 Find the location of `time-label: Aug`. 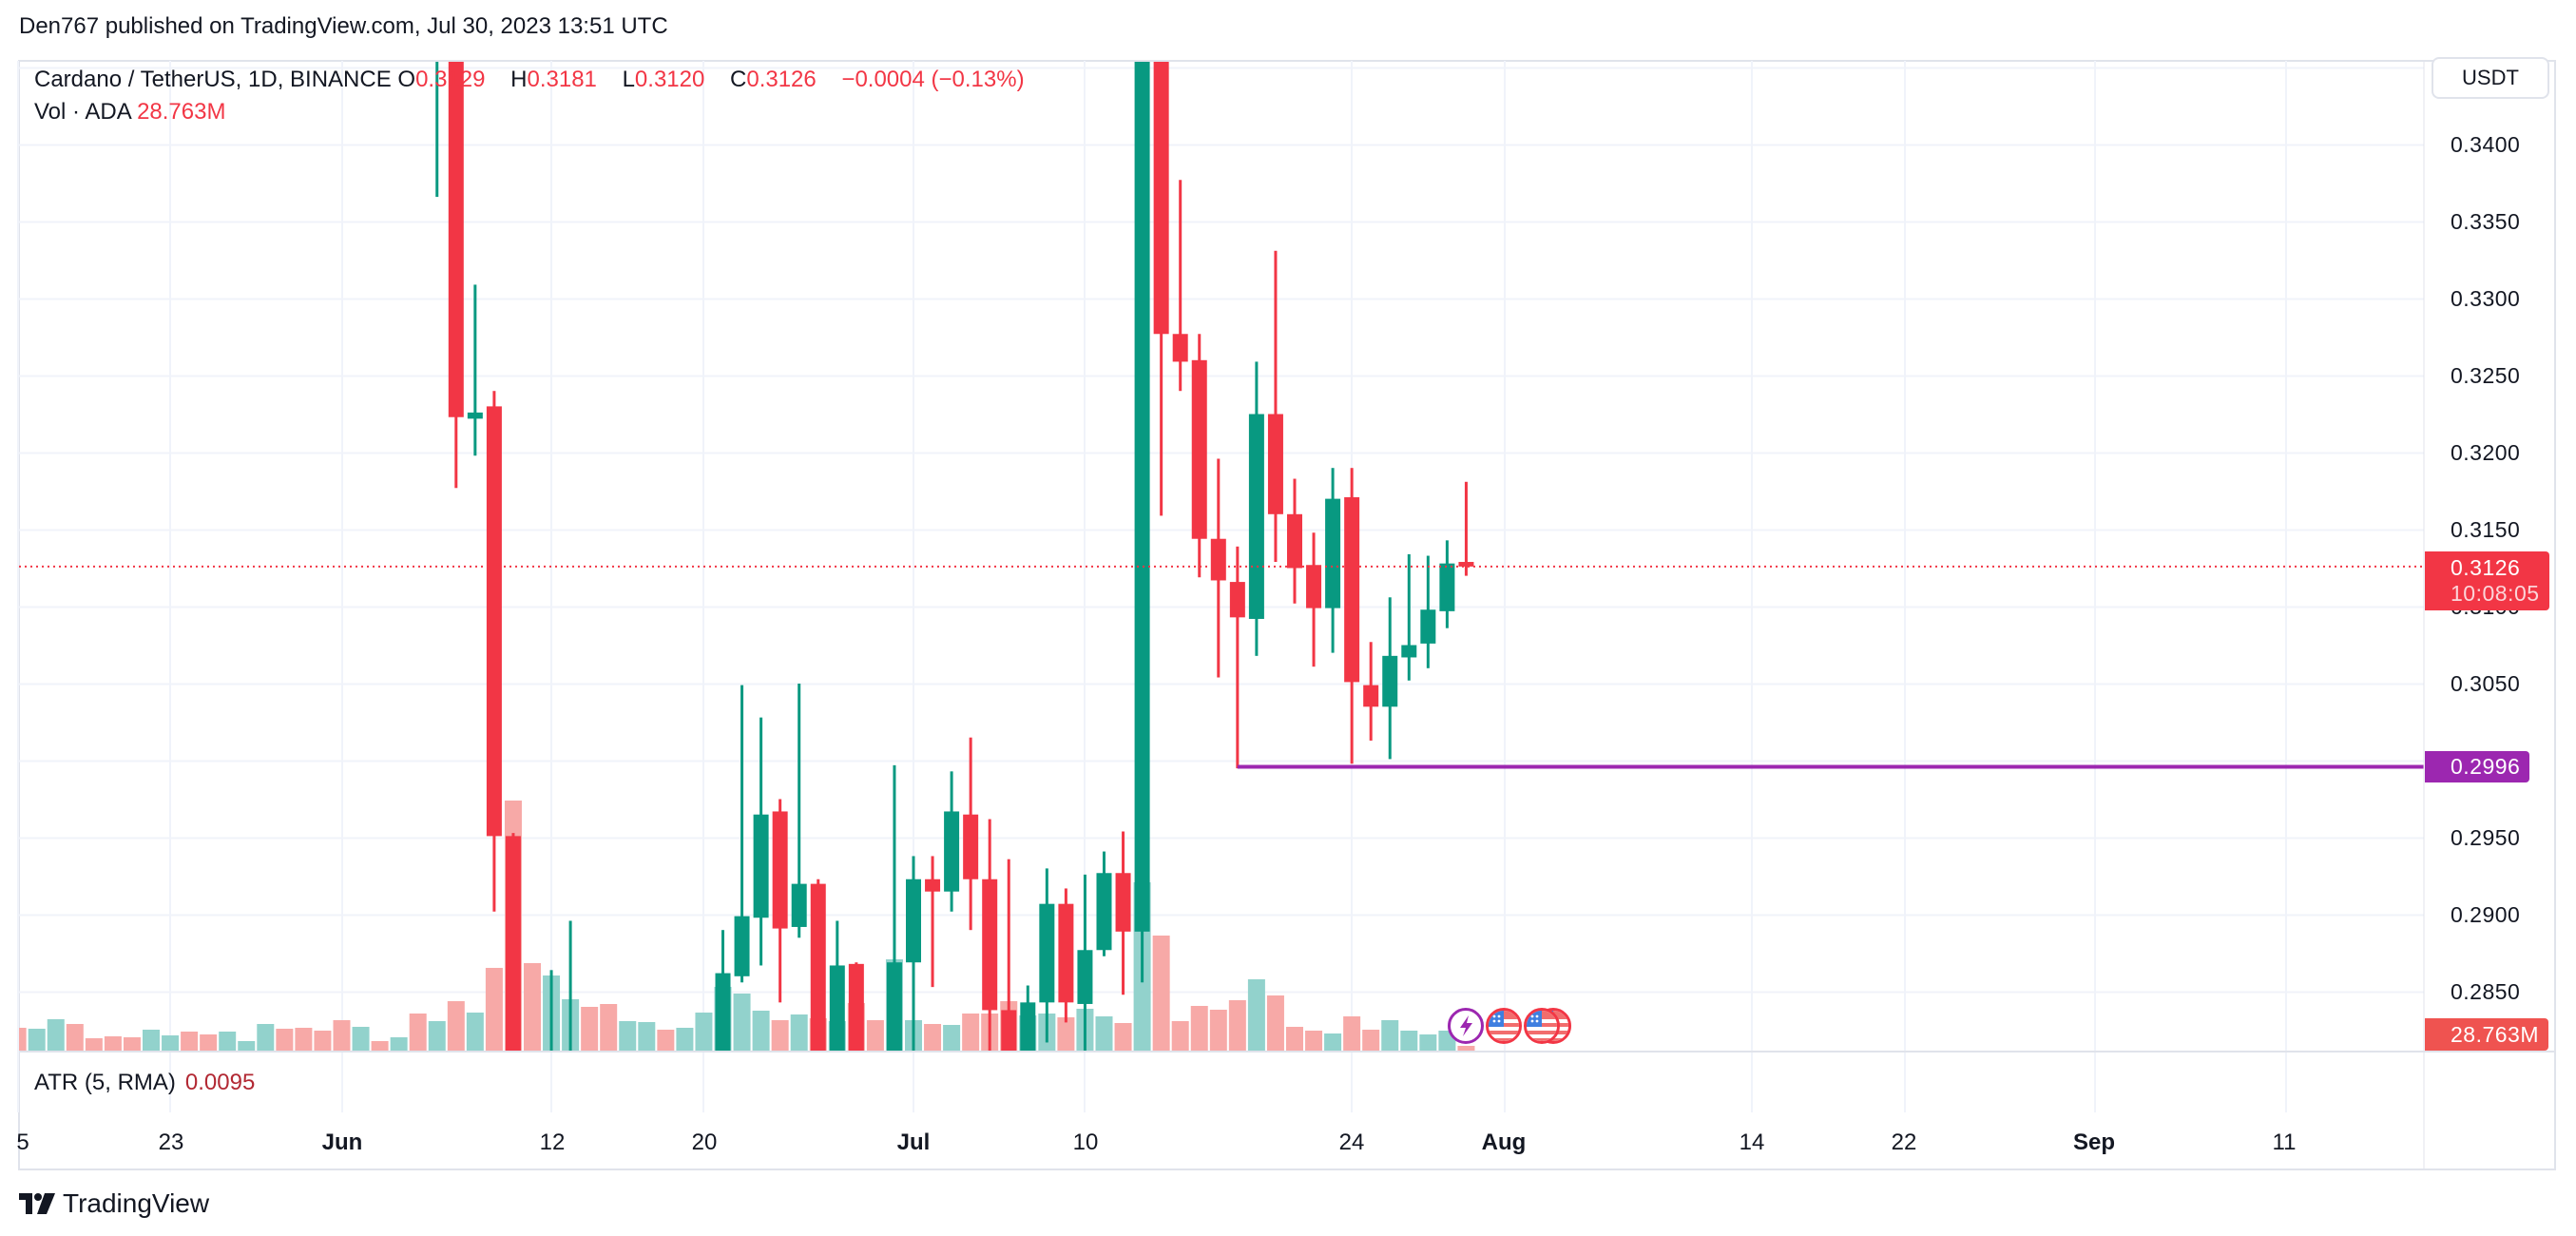

time-label: Aug is located at coordinates (1504, 1143).